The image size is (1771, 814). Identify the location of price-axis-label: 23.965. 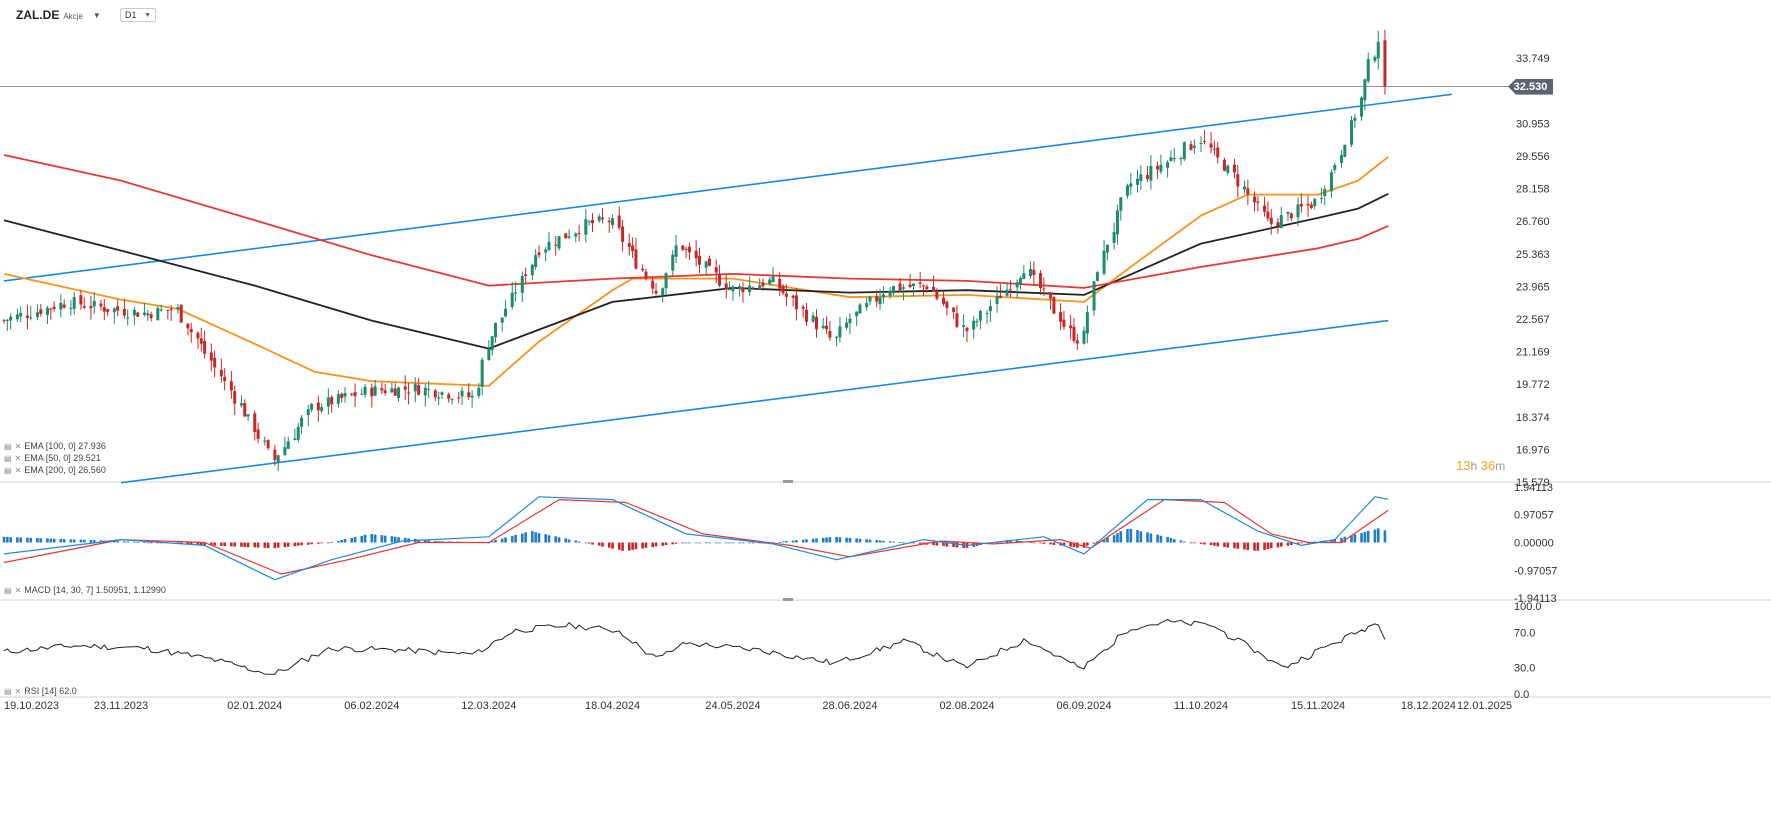
(1533, 287).